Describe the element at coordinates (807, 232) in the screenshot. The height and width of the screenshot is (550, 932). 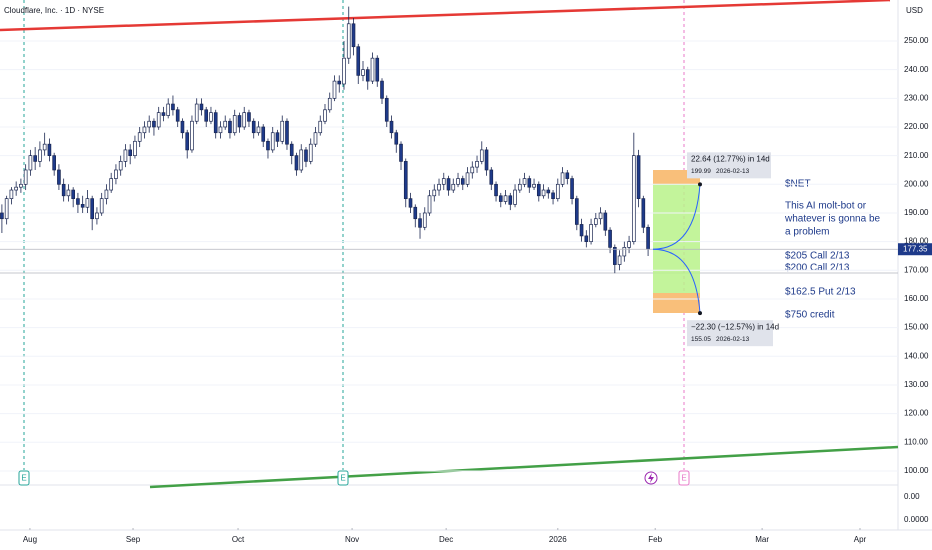
I see `annotation: a problem` at that location.